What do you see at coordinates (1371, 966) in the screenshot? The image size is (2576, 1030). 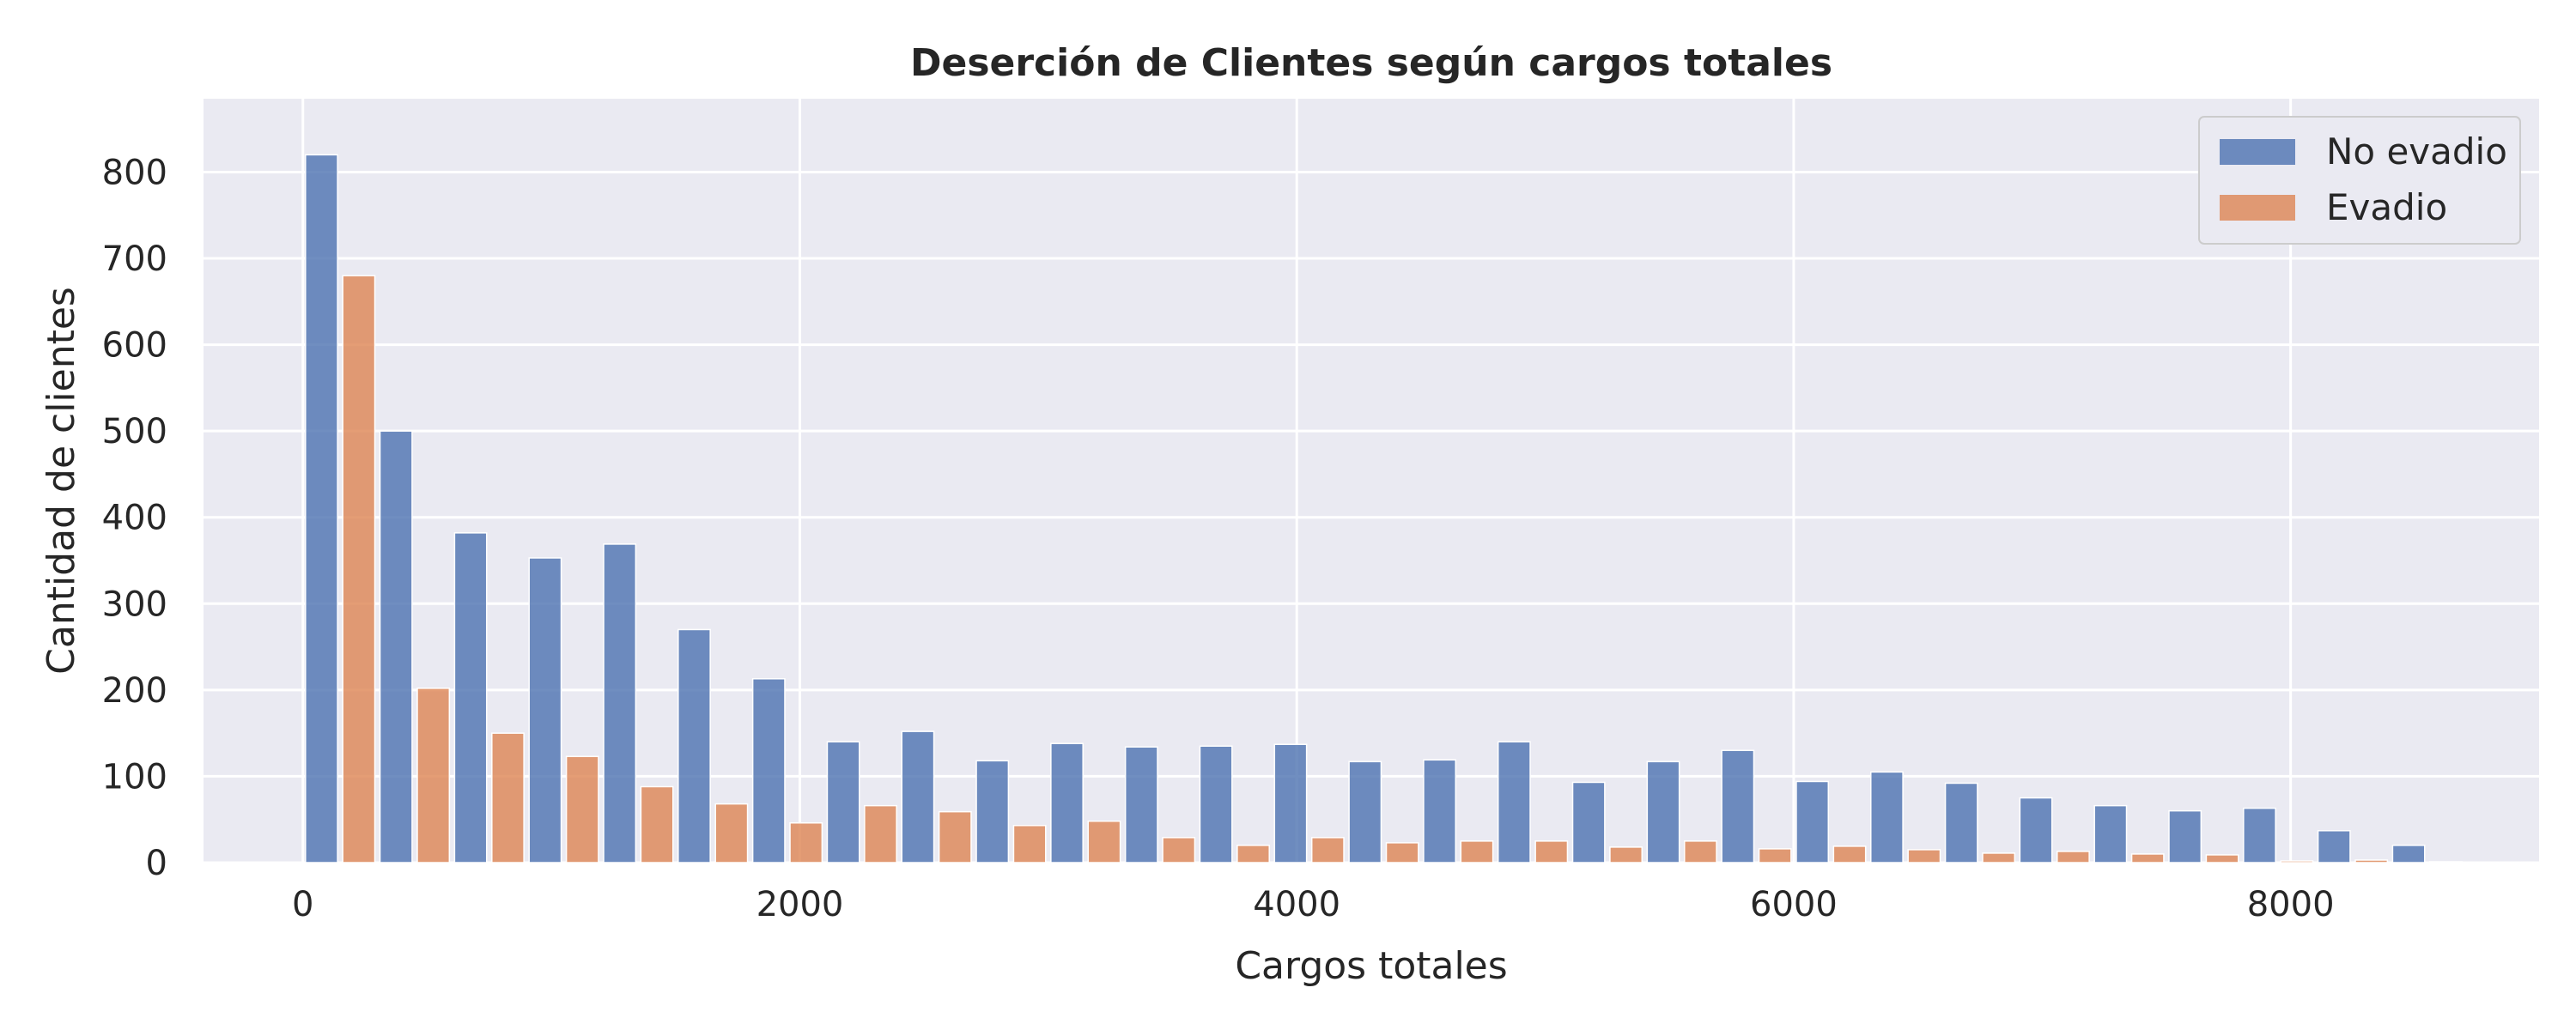 I see `x-axis-label: Cargos totales` at bounding box center [1371, 966].